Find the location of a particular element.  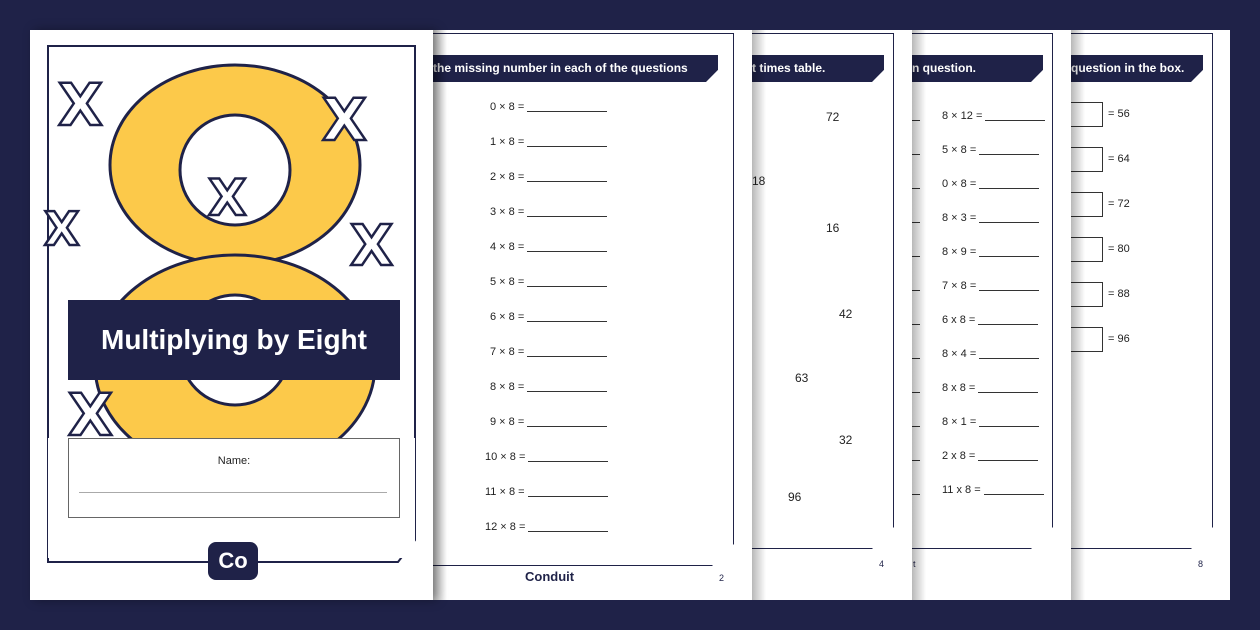

question-row: 9 × 8 = is located at coordinates (549, 422).